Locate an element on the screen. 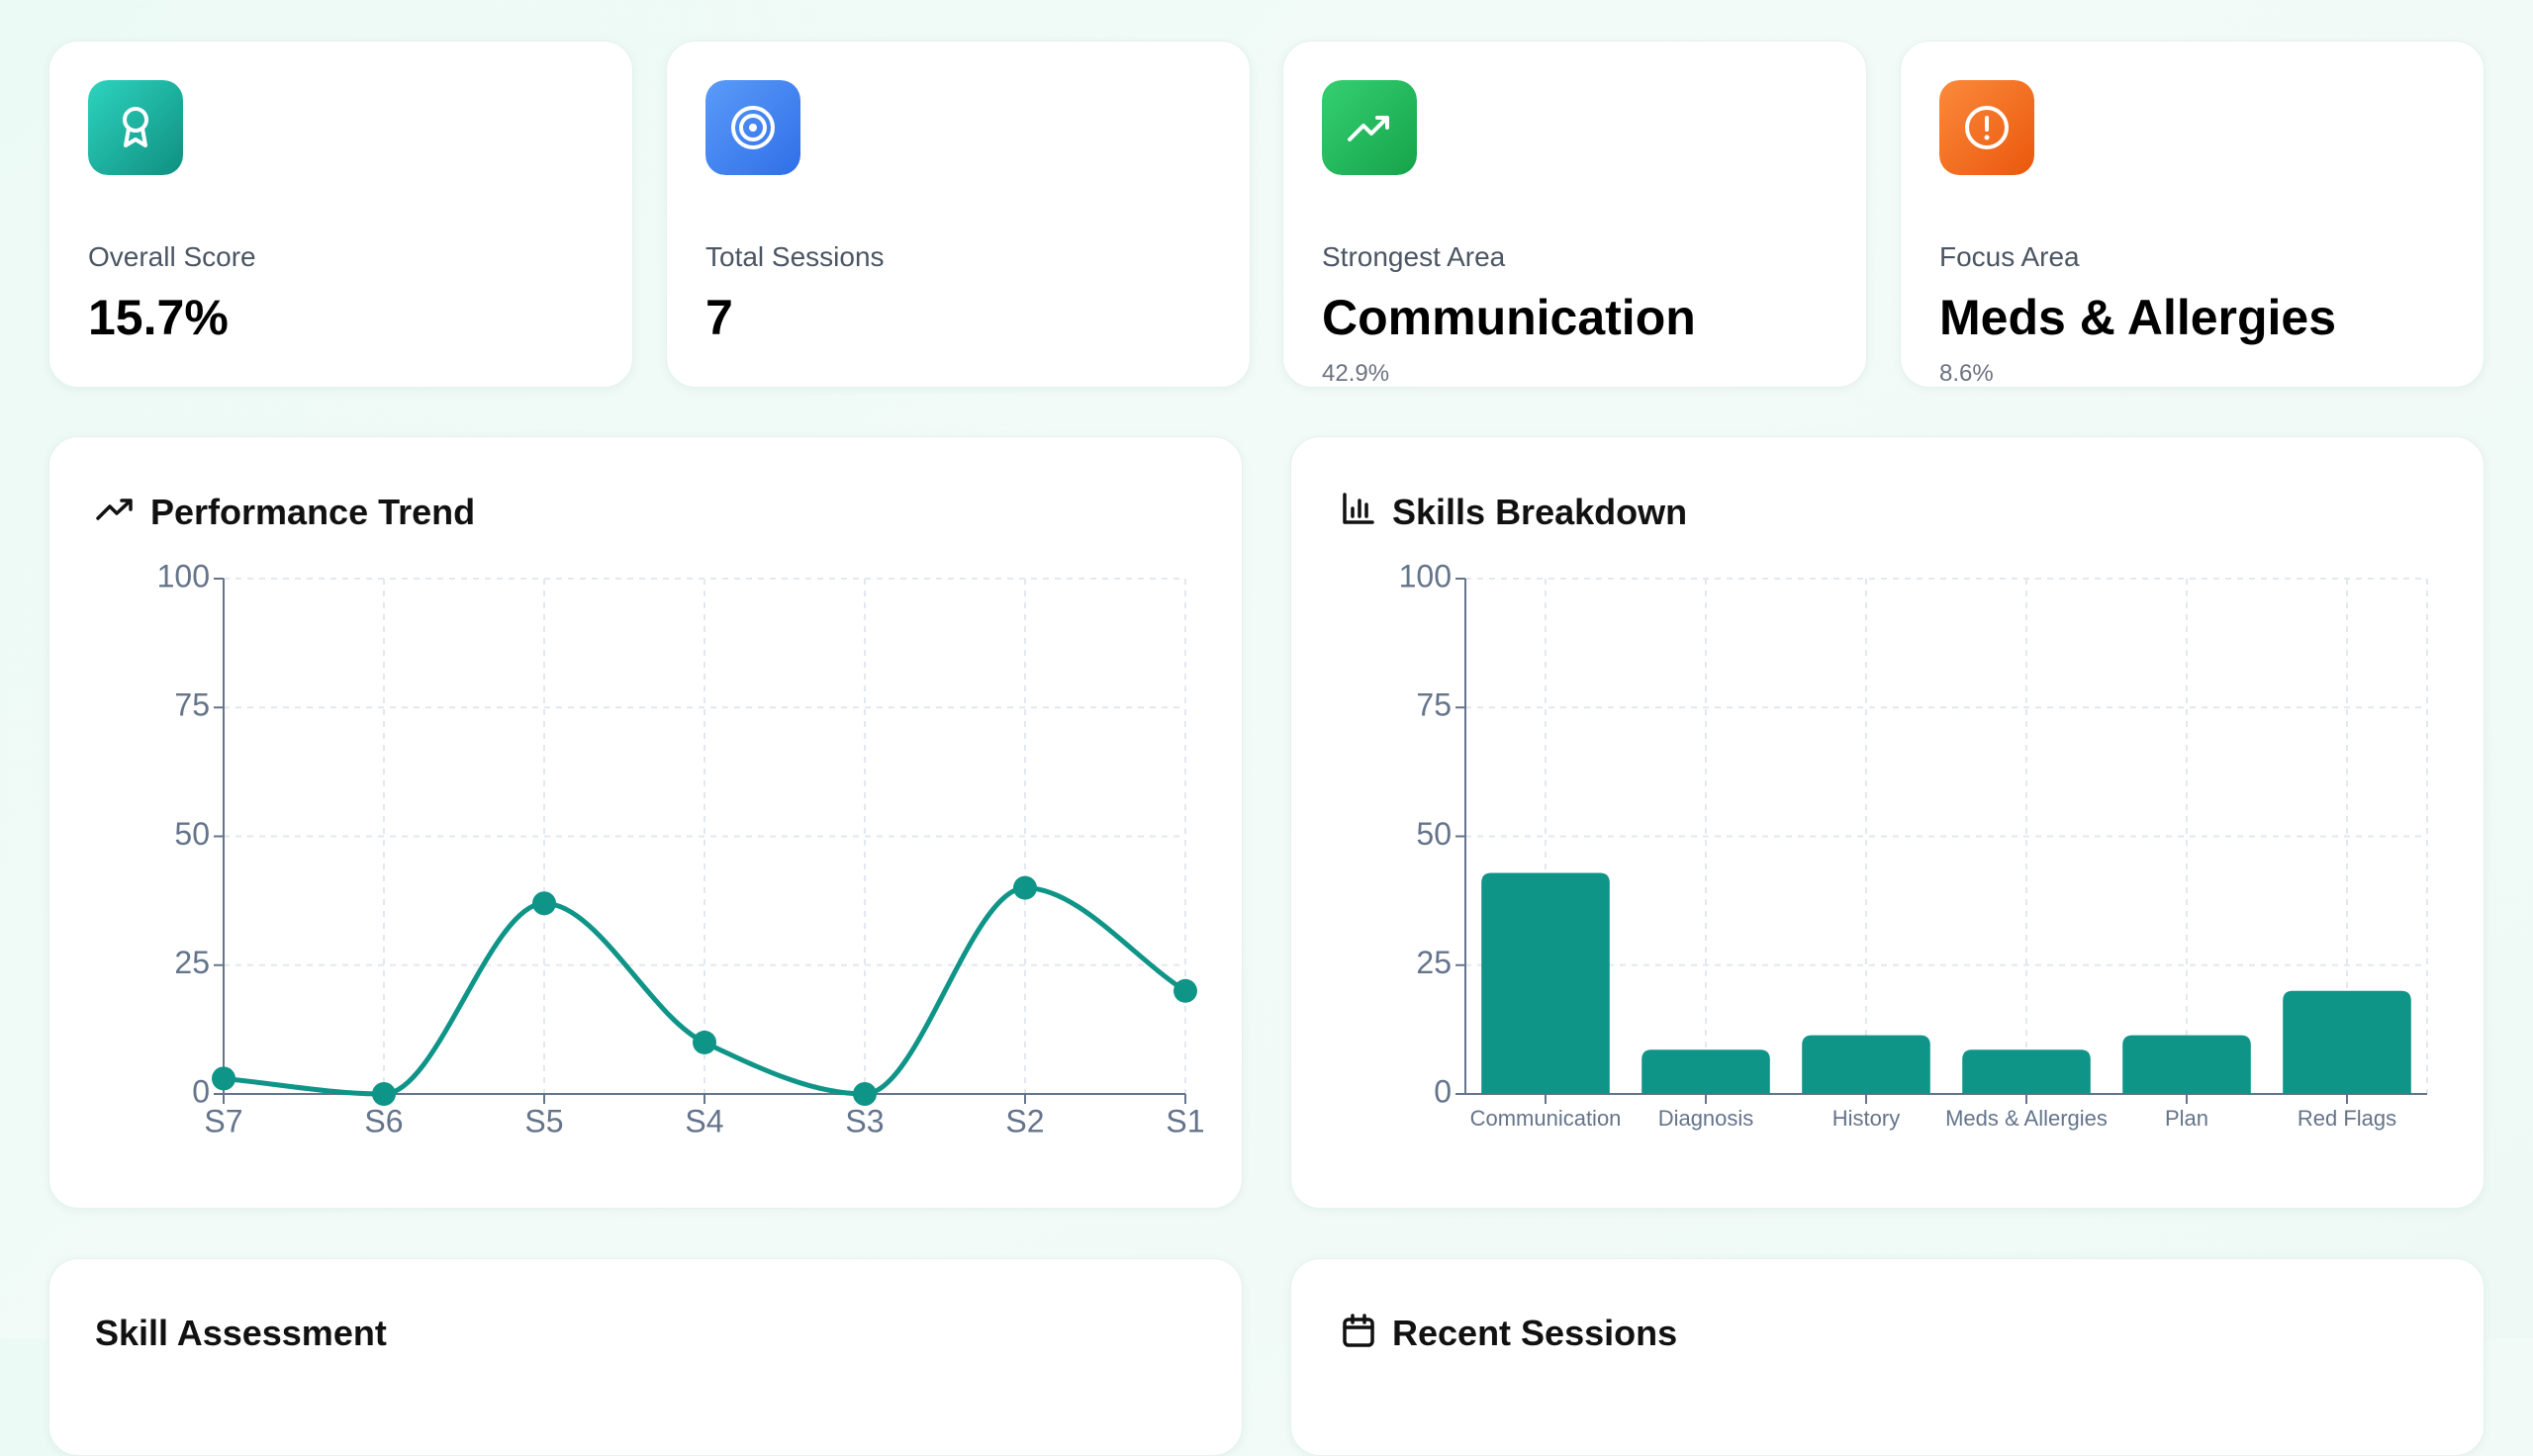 The width and height of the screenshot is (2533, 1456). stat-card: Total Sessions 7 is located at coordinates (959, 214).